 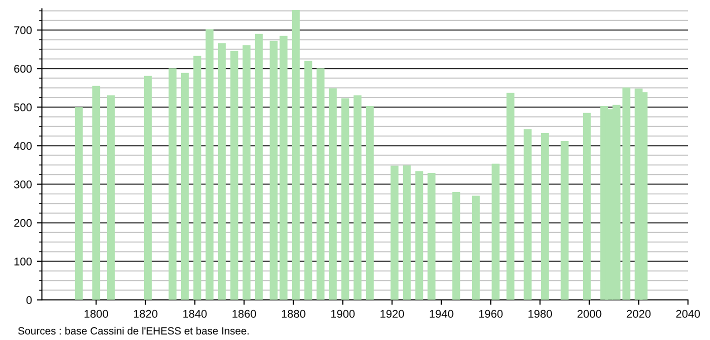 What do you see at coordinates (23, 223) in the screenshot?
I see `y-tick-label: 200` at bounding box center [23, 223].